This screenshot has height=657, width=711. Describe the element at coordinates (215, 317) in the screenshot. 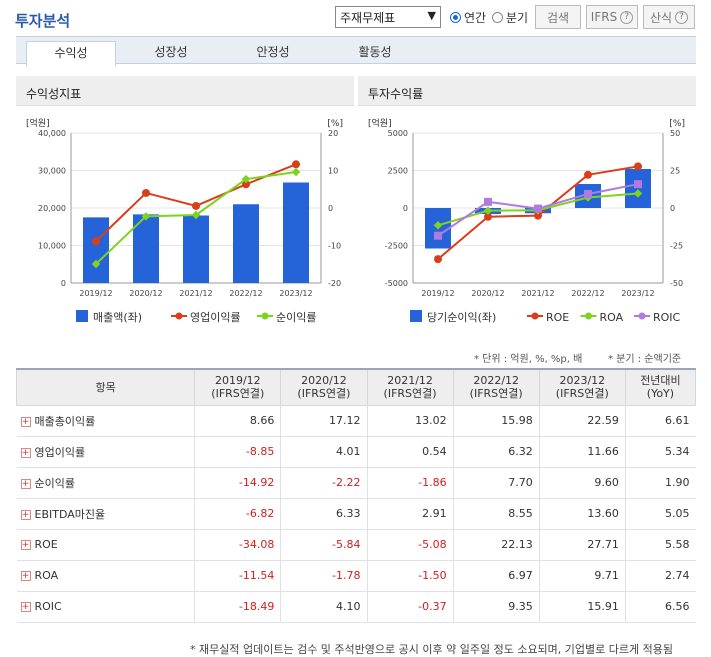

I see `legend-label: 영업이익률` at that location.